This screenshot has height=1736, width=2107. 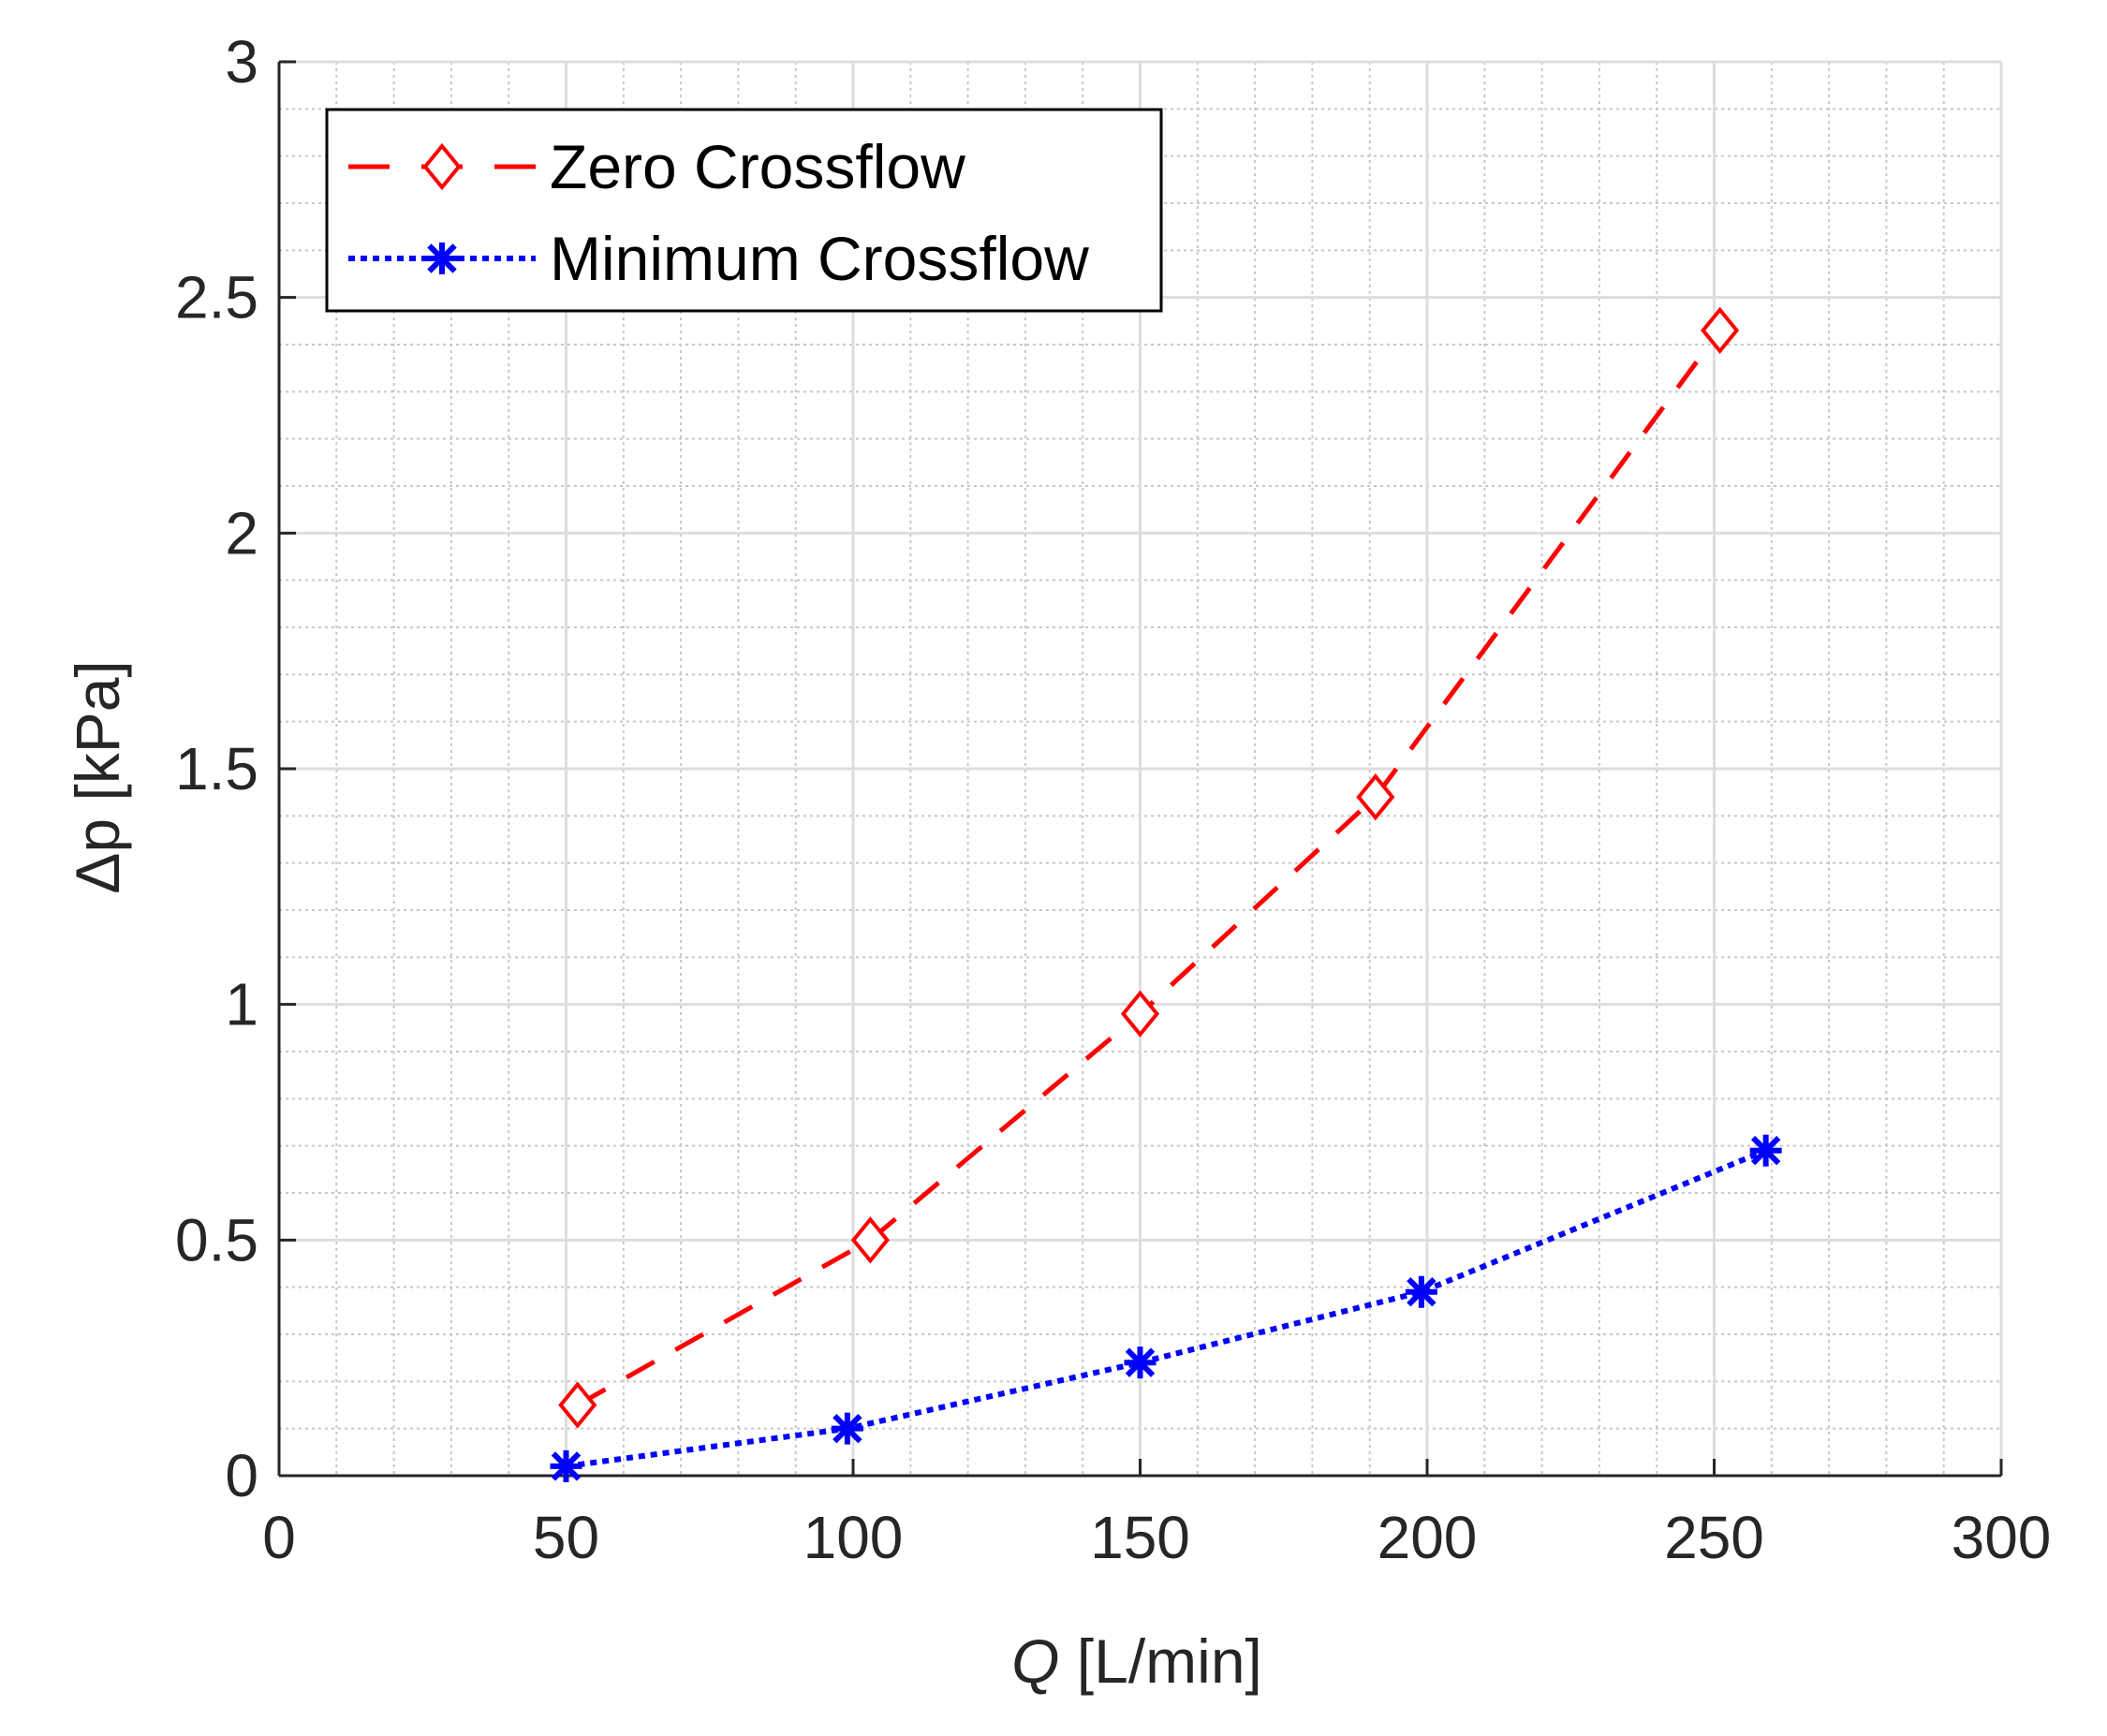 What do you see at coordinates (241, 1475) in the screenshot?
I see `y-tick-label: 0` at bounding box center [241, 1475].